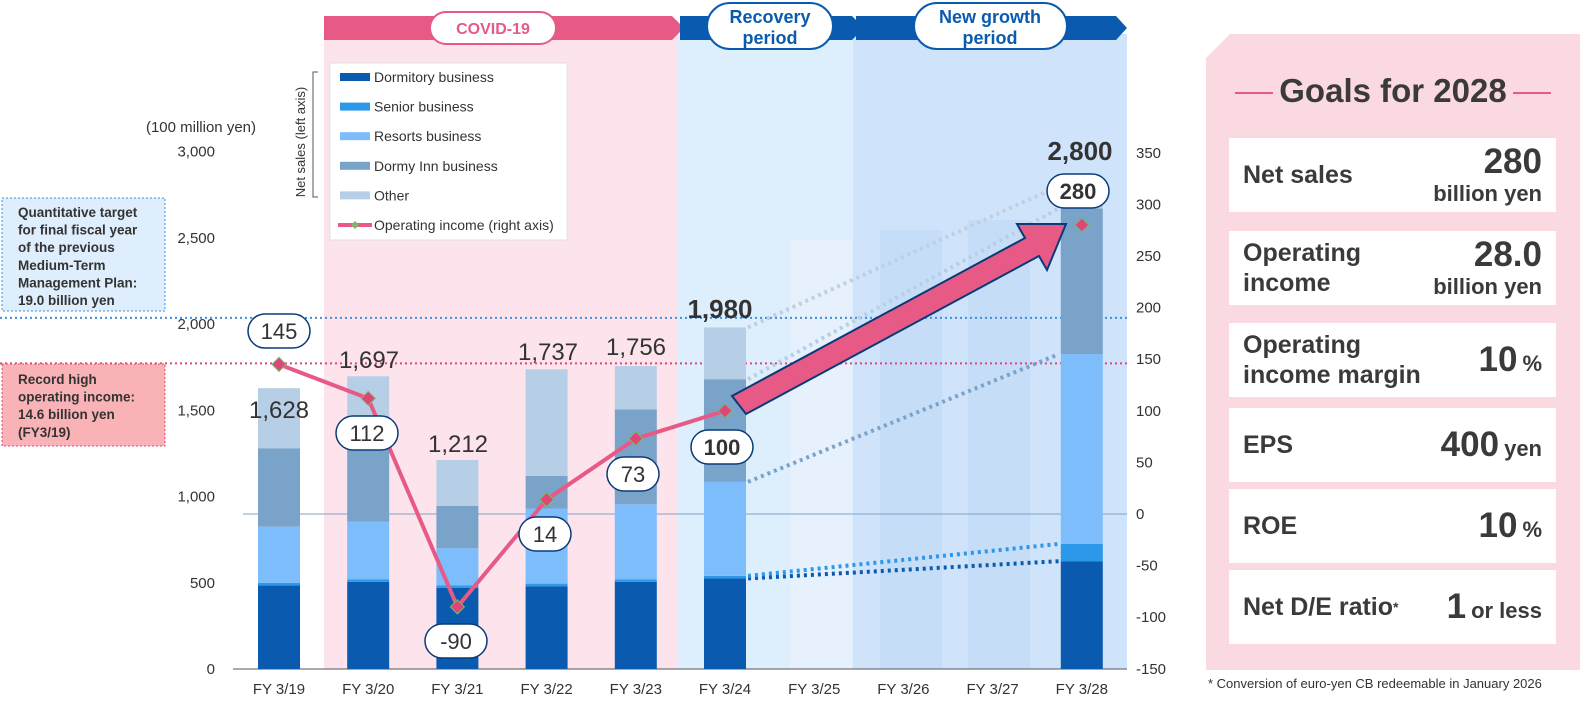 This screenshot has width=1580, height=710. Describe the element at coordinates (1148, 153) in the screenshot. I see `right-tick-label: 350` at that location.